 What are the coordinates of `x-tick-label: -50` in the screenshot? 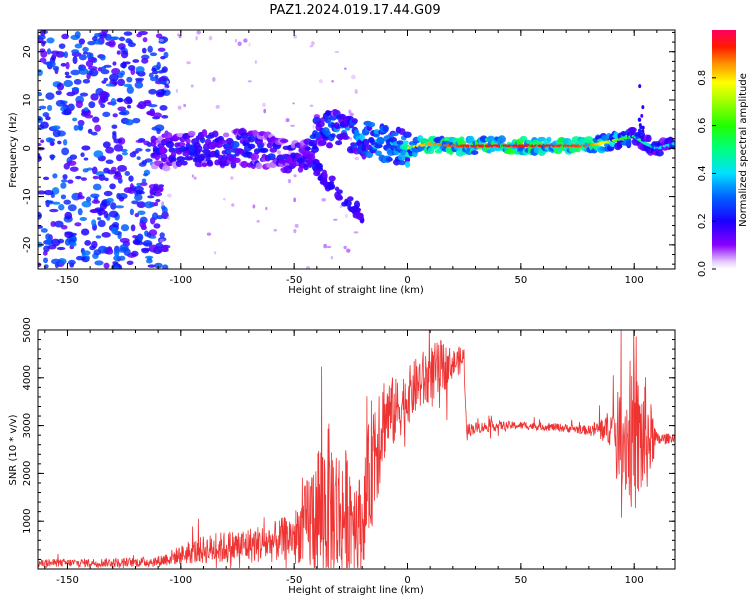 It's located at (294, 580).